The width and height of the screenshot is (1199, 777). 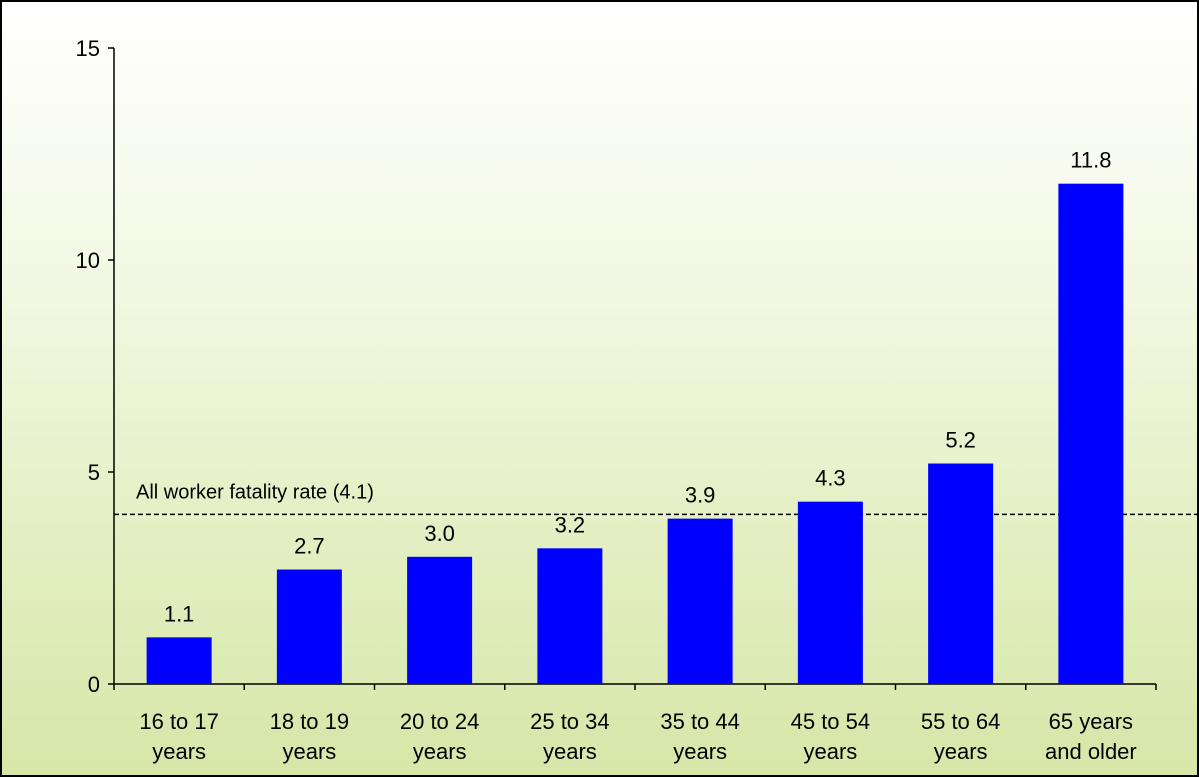 What do you see at coordinates (830, 478) in the screenshot?
I see `bar-value-label: 4.3` at bounding box center [830, 478].